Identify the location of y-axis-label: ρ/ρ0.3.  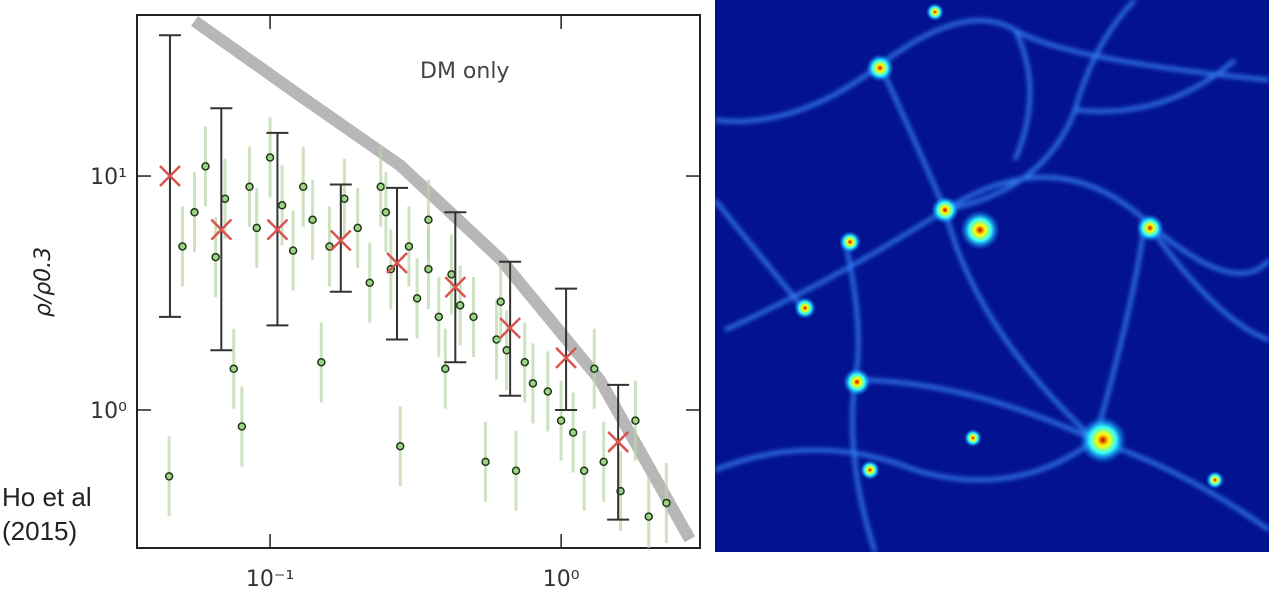
(43, 282).